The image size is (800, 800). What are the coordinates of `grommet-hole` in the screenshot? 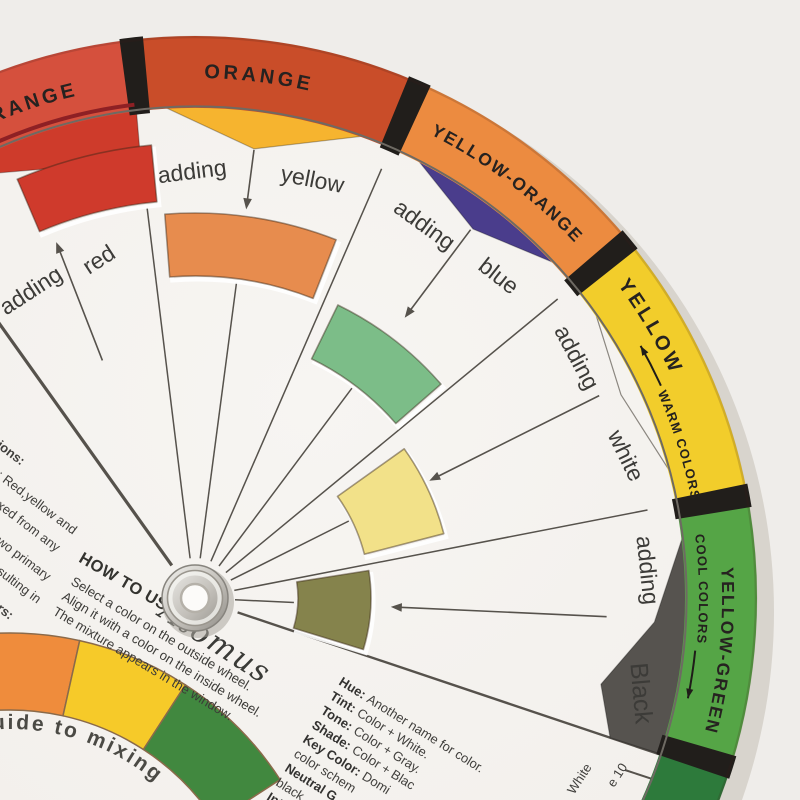 It's located at (195, 598).